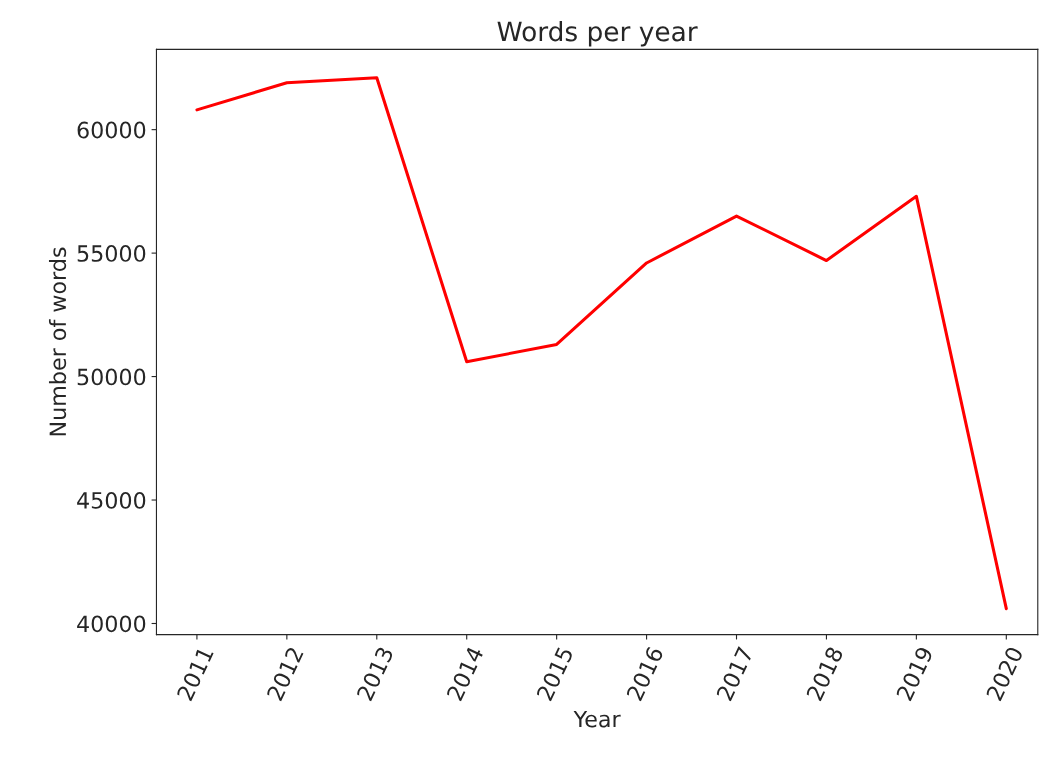 The image size is (1043, 760). What do you see at coordinates (375, 674) in the screenshot?
I see `x-tick-label: 2013` at bounding box center [375, 674].